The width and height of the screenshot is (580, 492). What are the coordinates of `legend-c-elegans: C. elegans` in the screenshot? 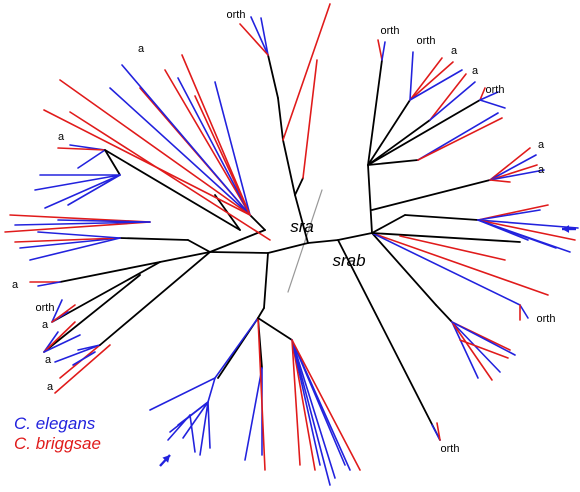 It's located at (55, 423).